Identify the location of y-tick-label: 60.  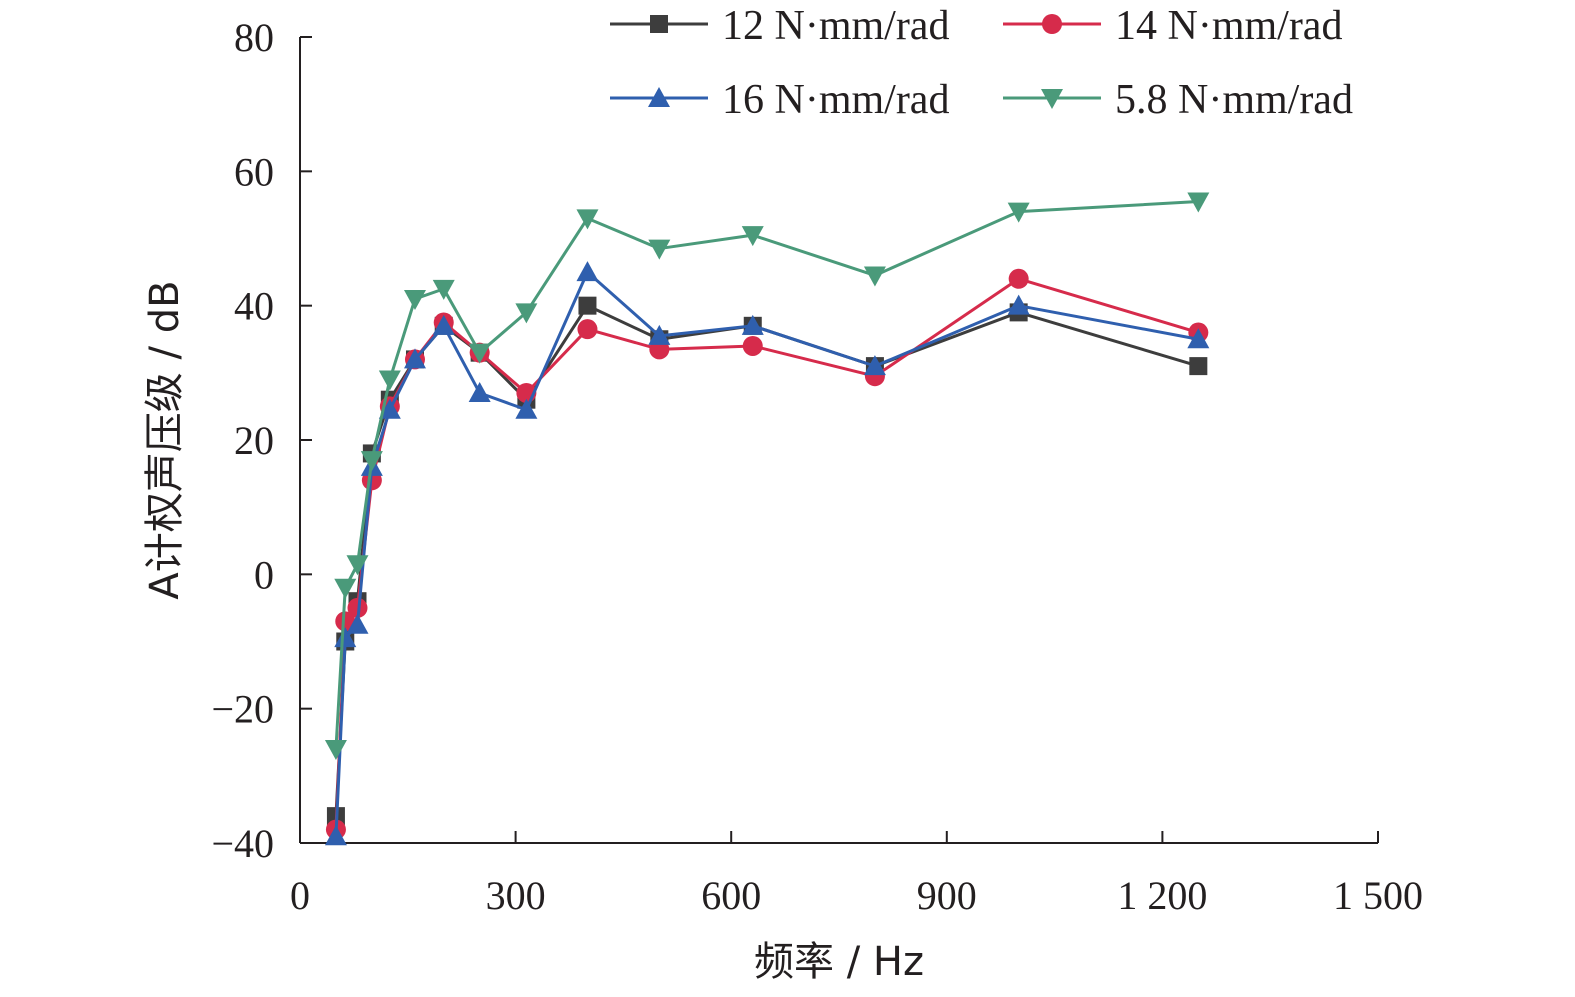
(254, 171).